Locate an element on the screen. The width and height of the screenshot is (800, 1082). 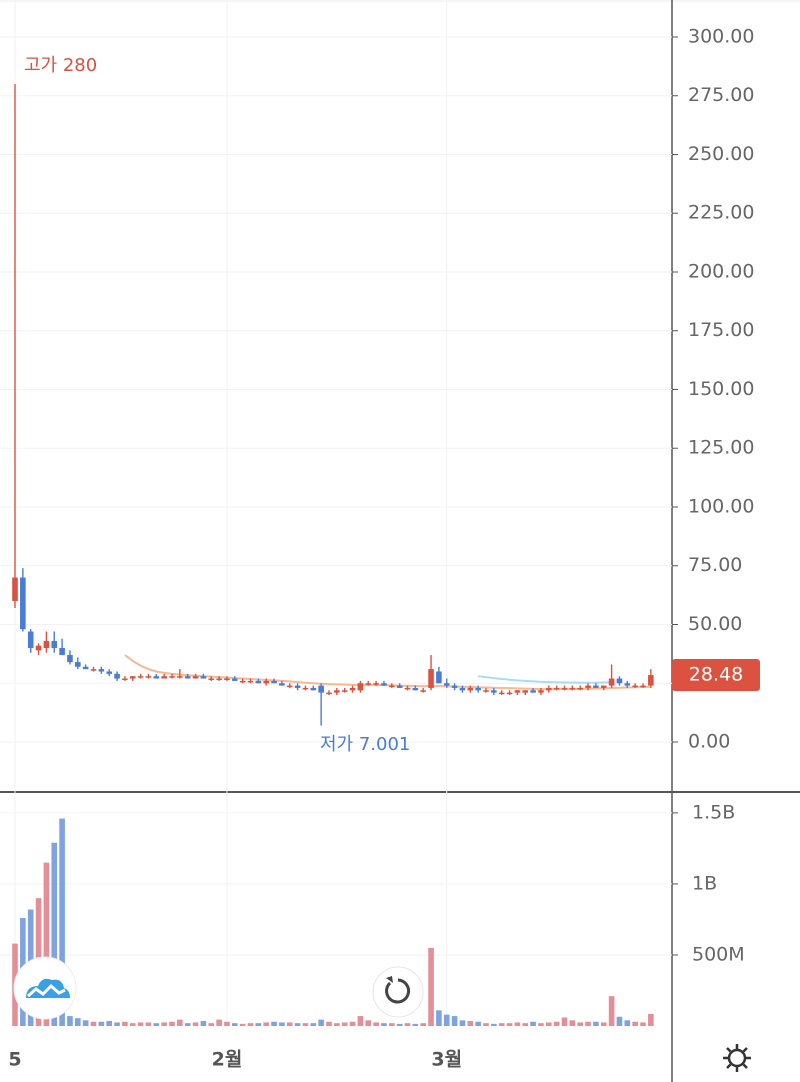
reset-arrow is located at coordinates (398, 991).